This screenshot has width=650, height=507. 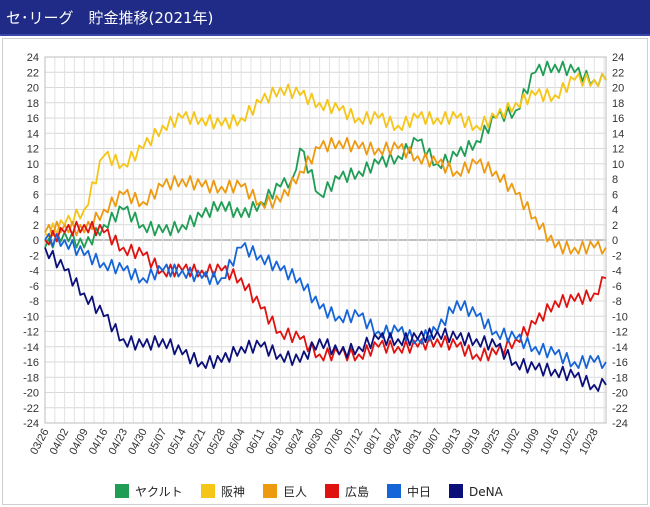 What do you see at coordinates (36, 226) in the screenshot?
I see `y-tick-label-left: 2` at bounding box center [36, 226].